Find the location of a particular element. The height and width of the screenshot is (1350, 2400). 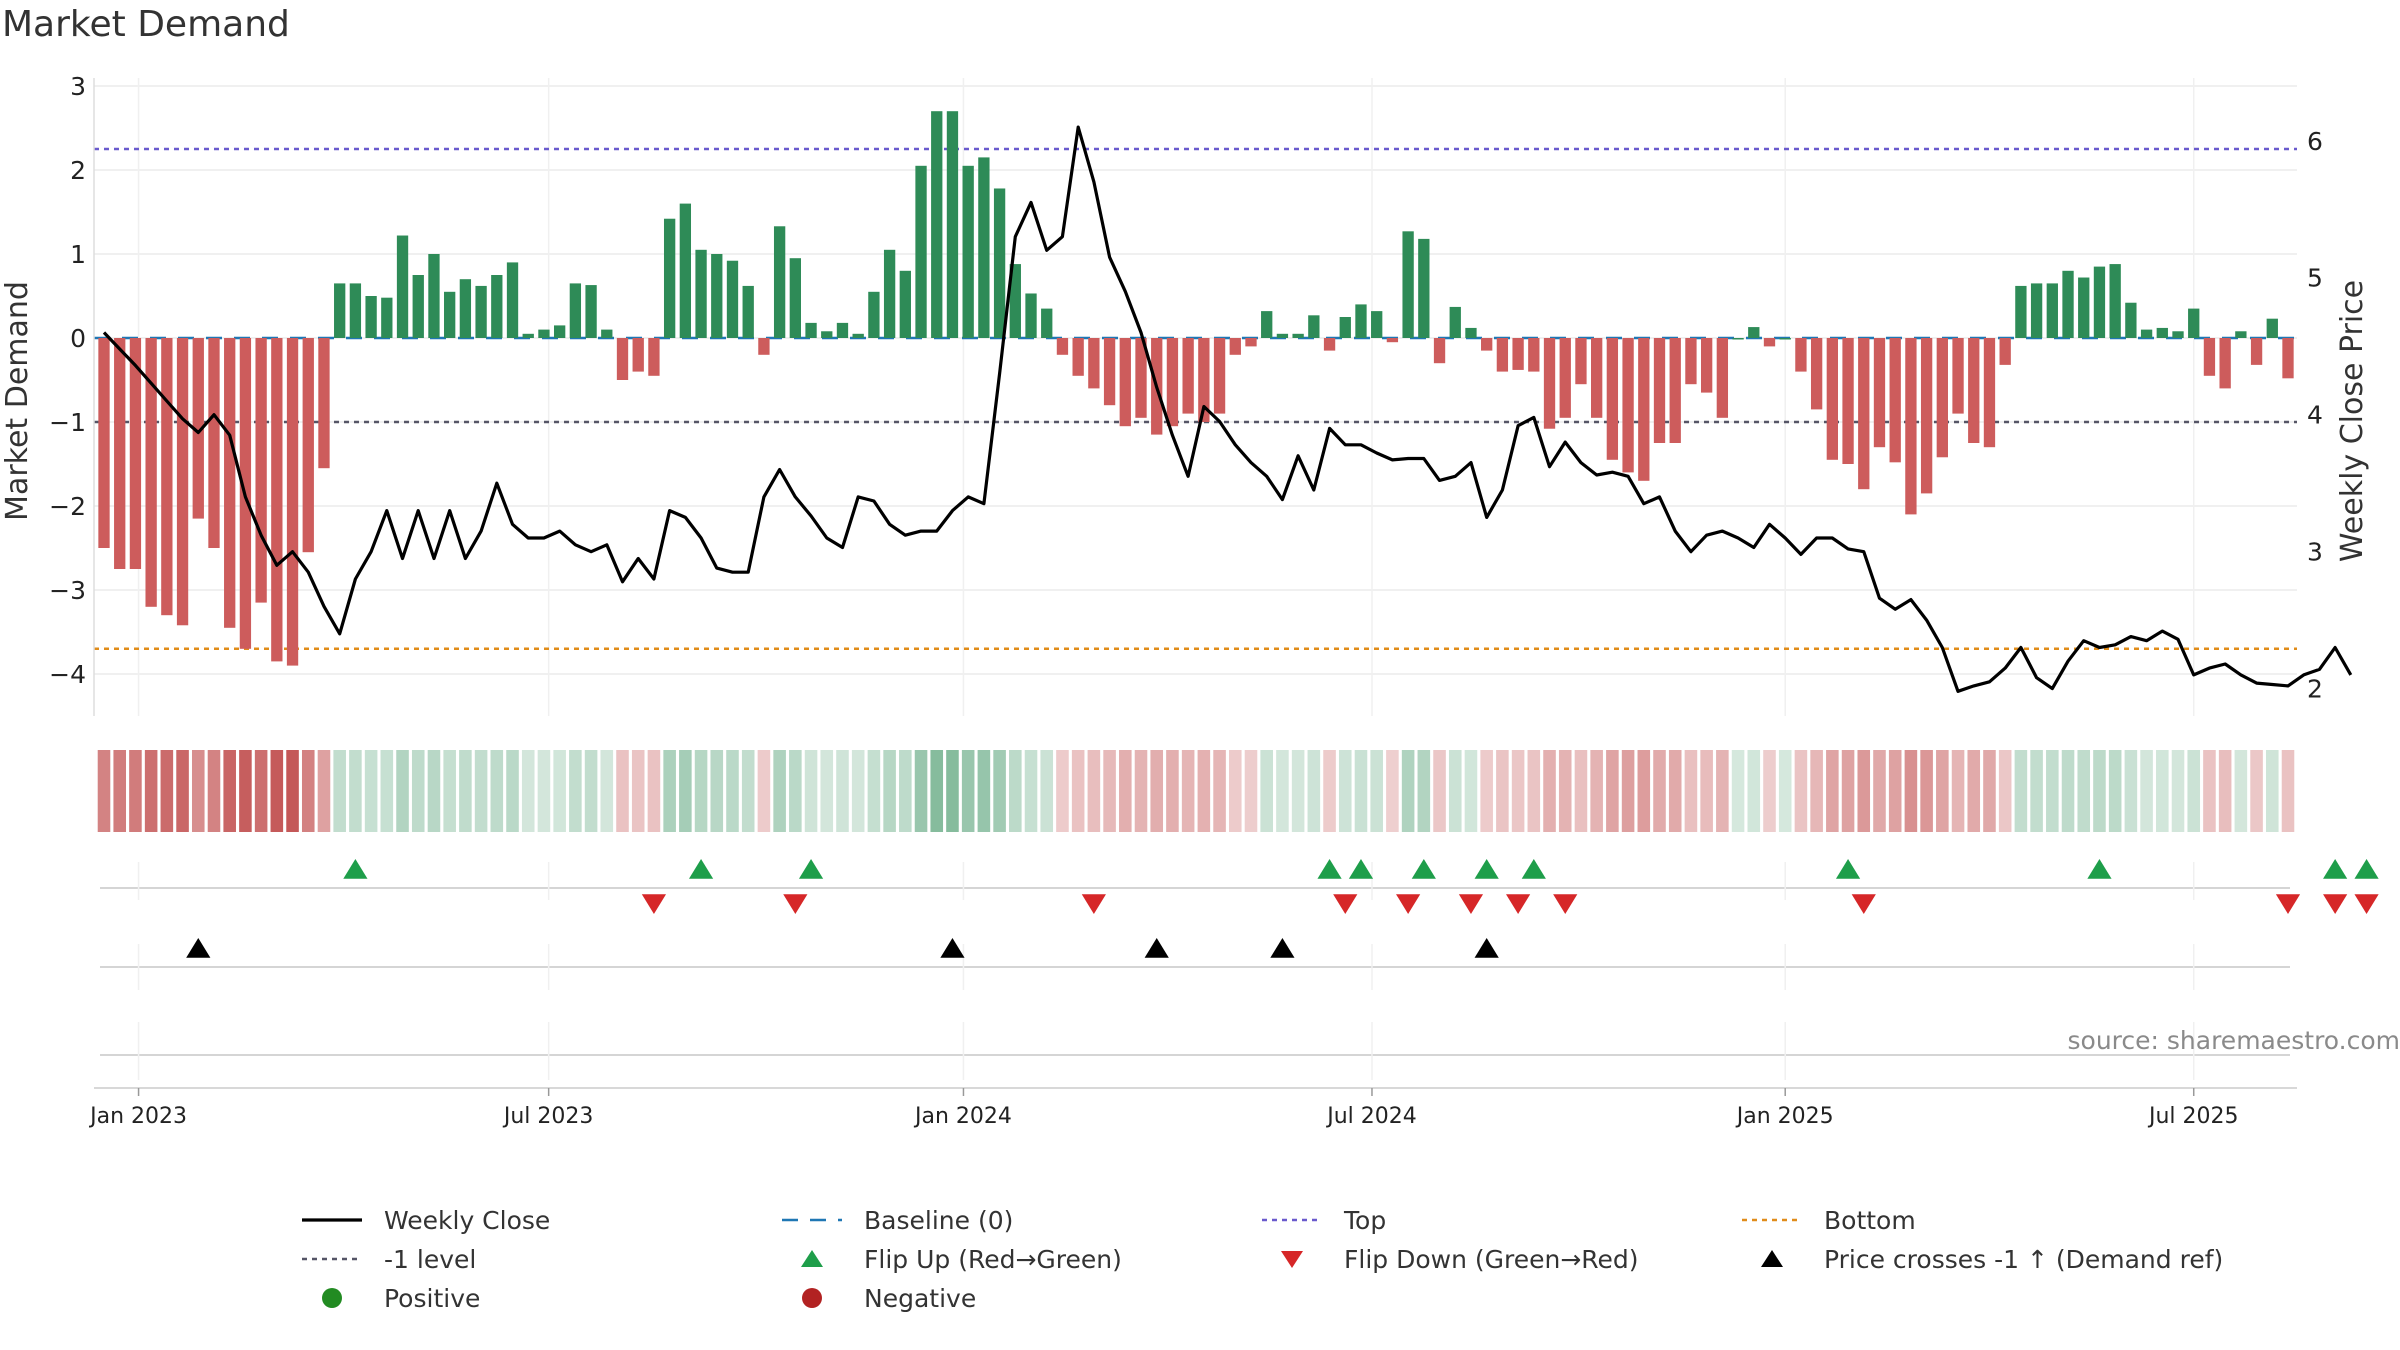

triangle-up-icon is located at coordinates (812, 1258).